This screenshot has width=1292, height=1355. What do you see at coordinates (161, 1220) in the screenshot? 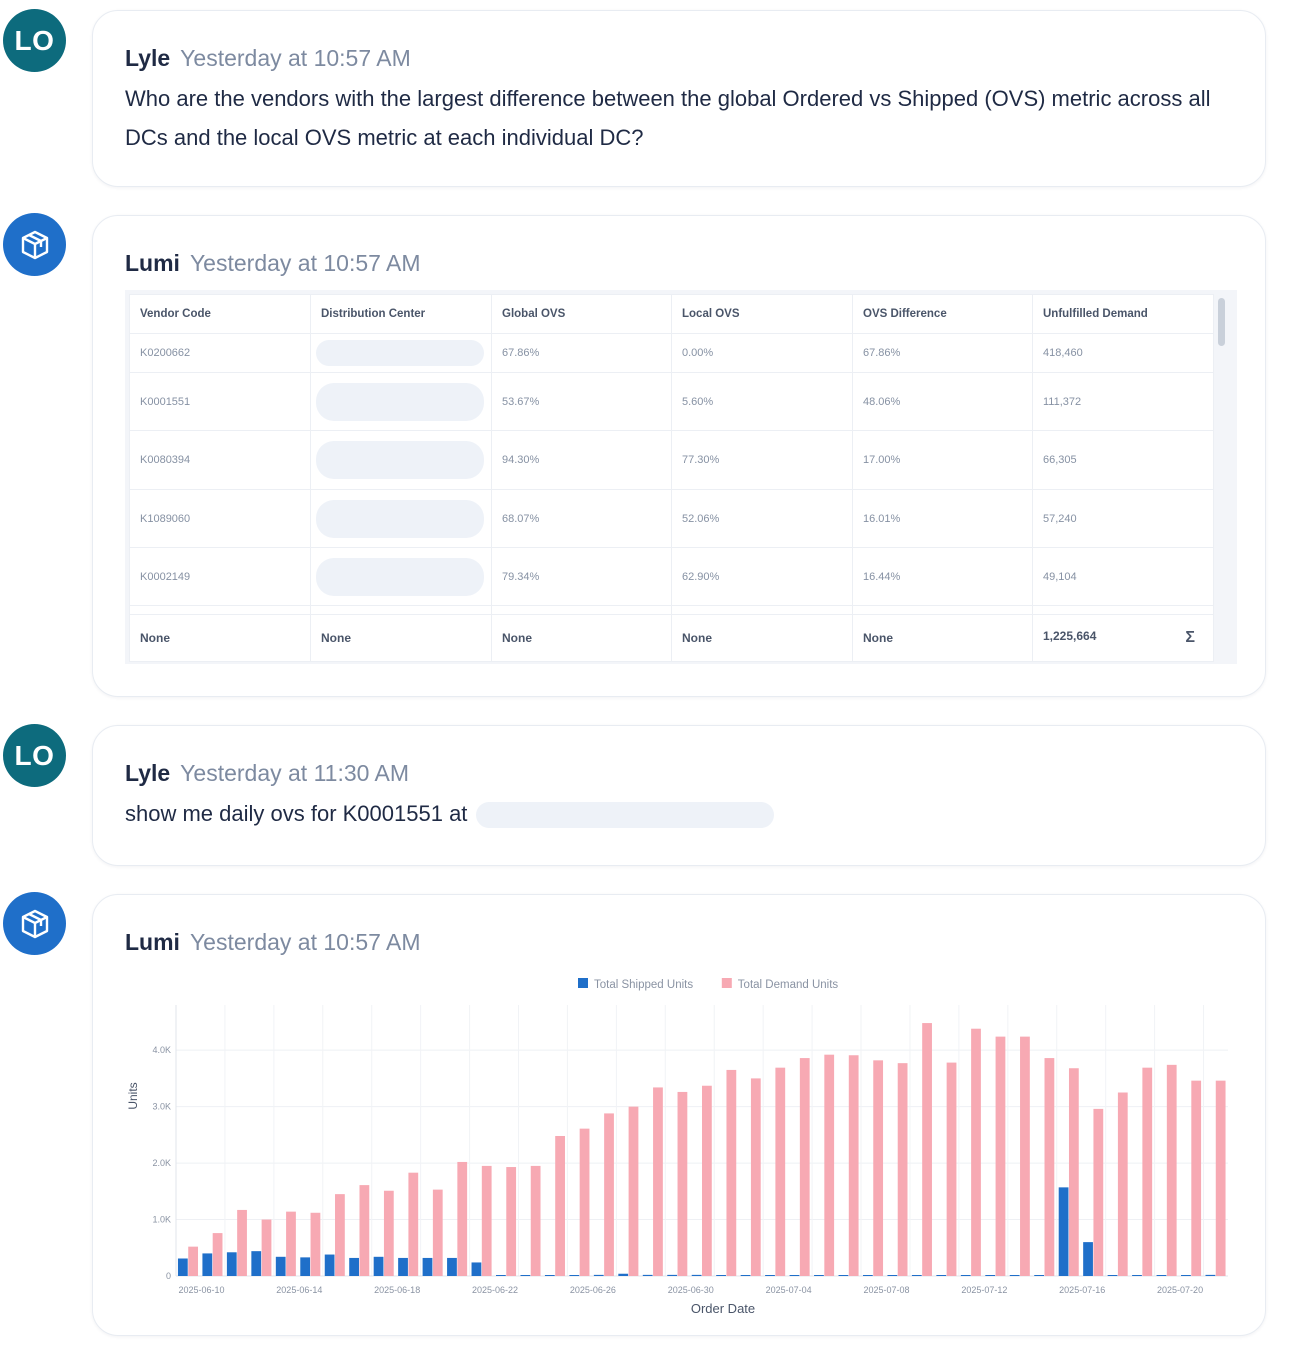
I see `y-tick-label: 1.0K` at bounding box center [161, 1220].